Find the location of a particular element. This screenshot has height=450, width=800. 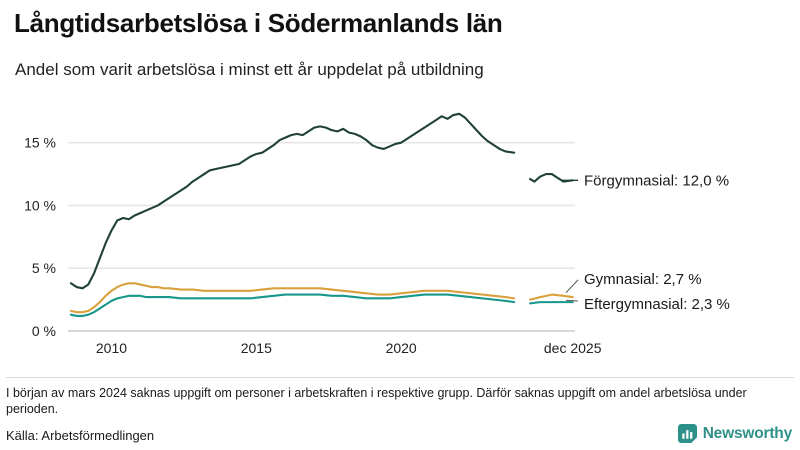

legend-label-gymnasial: Gymnasial: 2,7 % is located at coordinates (643, 279).